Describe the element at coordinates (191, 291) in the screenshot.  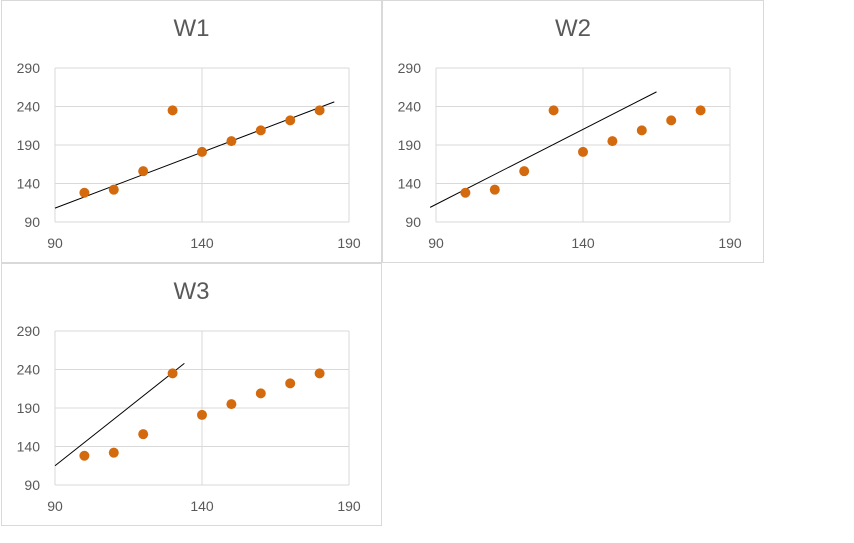
I see `chart-title: W3` at that location.